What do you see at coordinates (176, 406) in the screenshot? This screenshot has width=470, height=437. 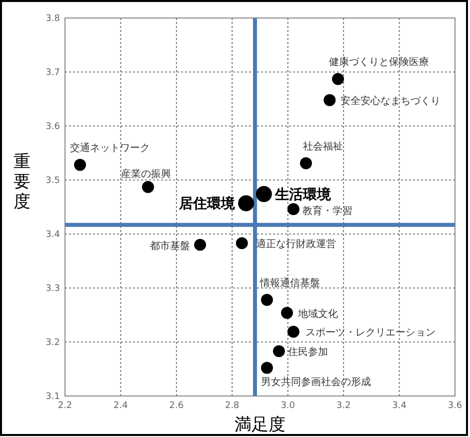 I see `x-tick-label: 2.6` at bounding box center [176, 406].